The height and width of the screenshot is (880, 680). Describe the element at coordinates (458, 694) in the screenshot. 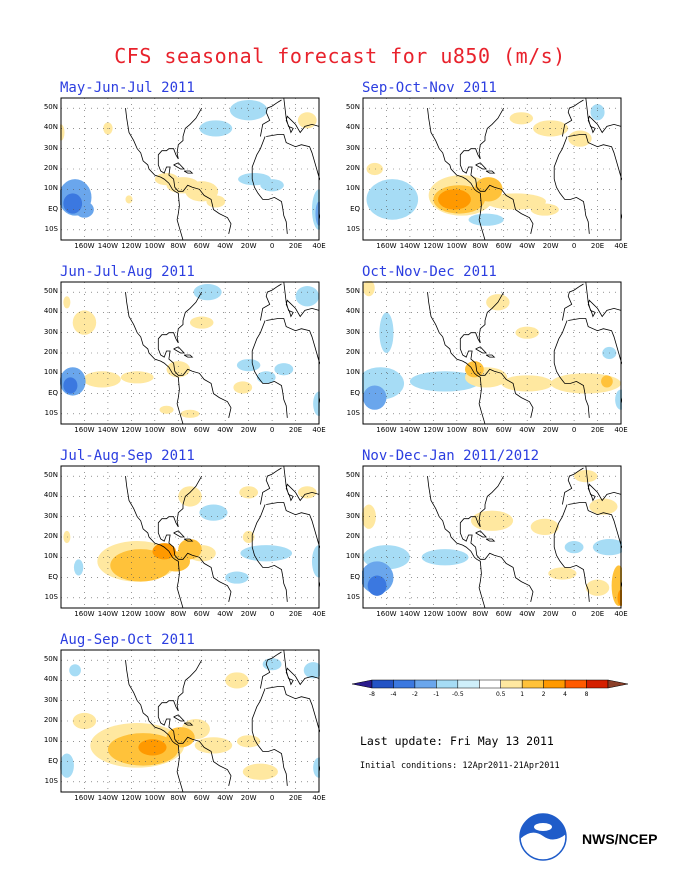

I see `colorbar-label: -0.5` at that location.